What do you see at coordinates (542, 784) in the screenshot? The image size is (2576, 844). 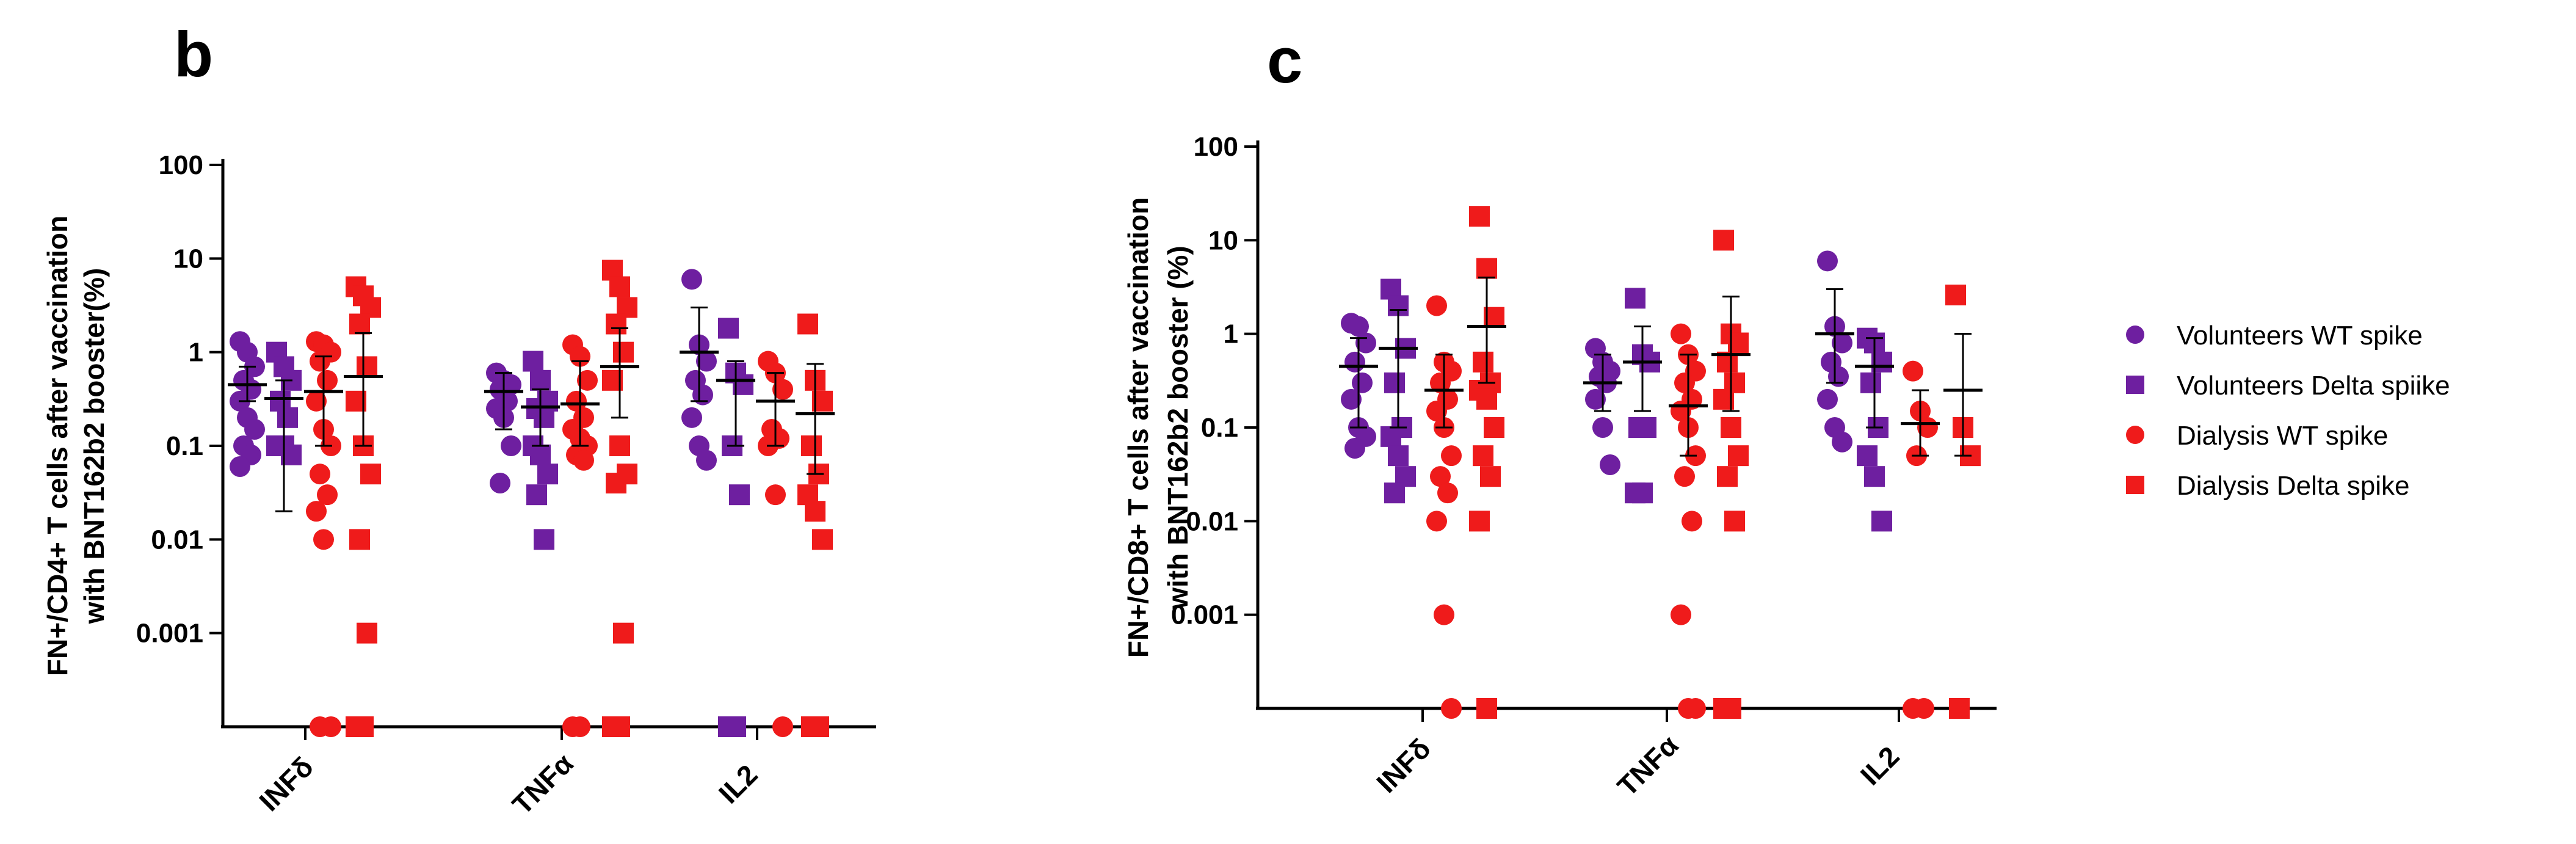 I see `x-tick-label: TNFα` at bounding box center [542, 784].